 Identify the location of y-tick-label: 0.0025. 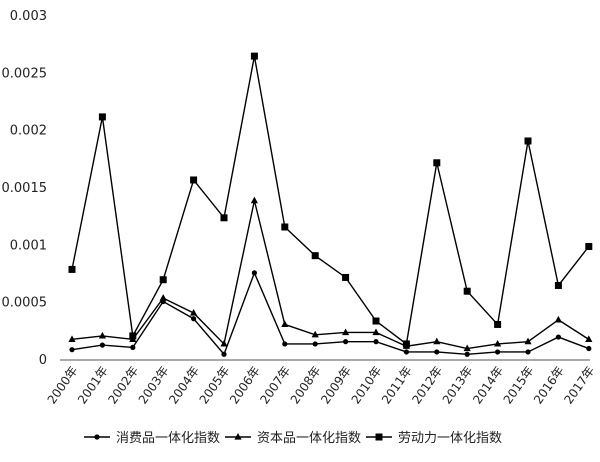
(25, 73).